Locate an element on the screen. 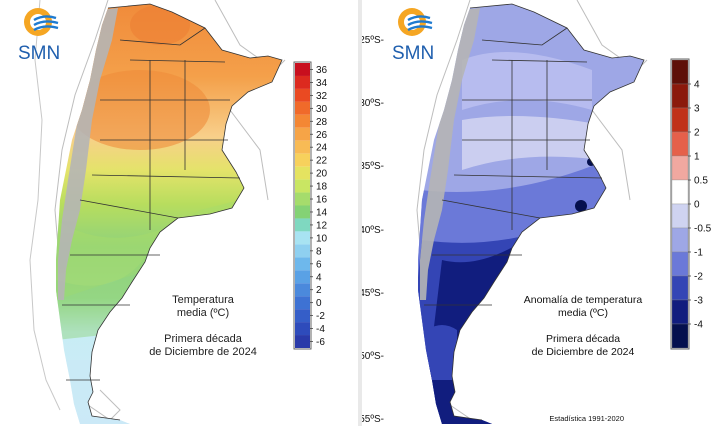 This screenshot has height=431, width=721. legend-label: 22 is located at coordinates (322, 161).